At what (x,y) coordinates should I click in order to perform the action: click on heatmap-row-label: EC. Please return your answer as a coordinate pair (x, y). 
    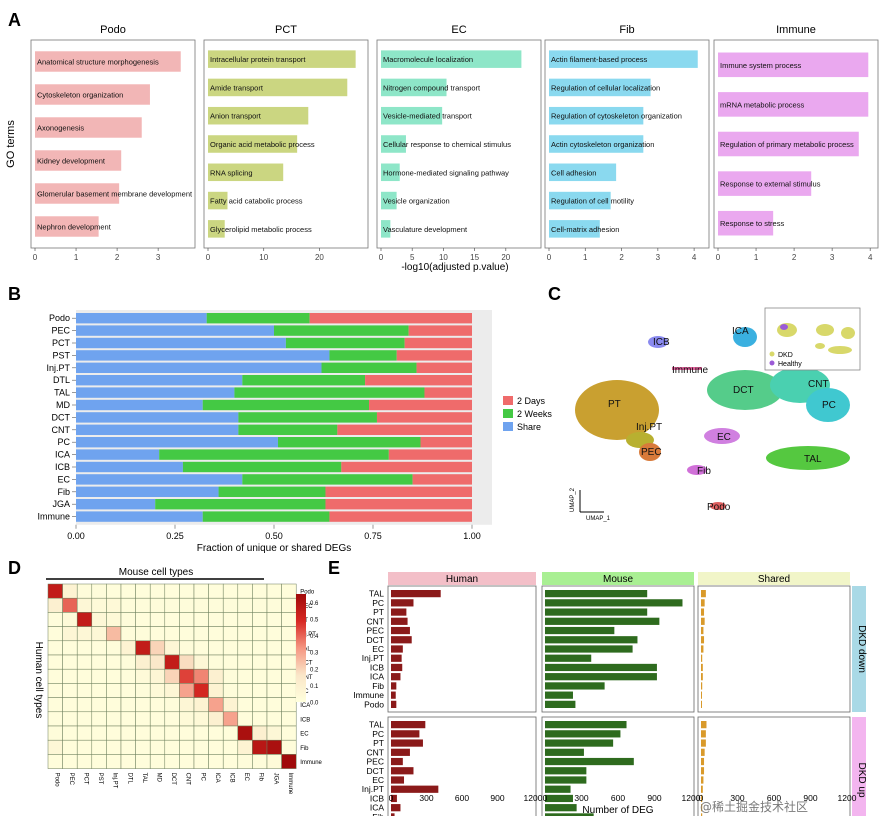
    Looking at the image, I should click on (304, 735).